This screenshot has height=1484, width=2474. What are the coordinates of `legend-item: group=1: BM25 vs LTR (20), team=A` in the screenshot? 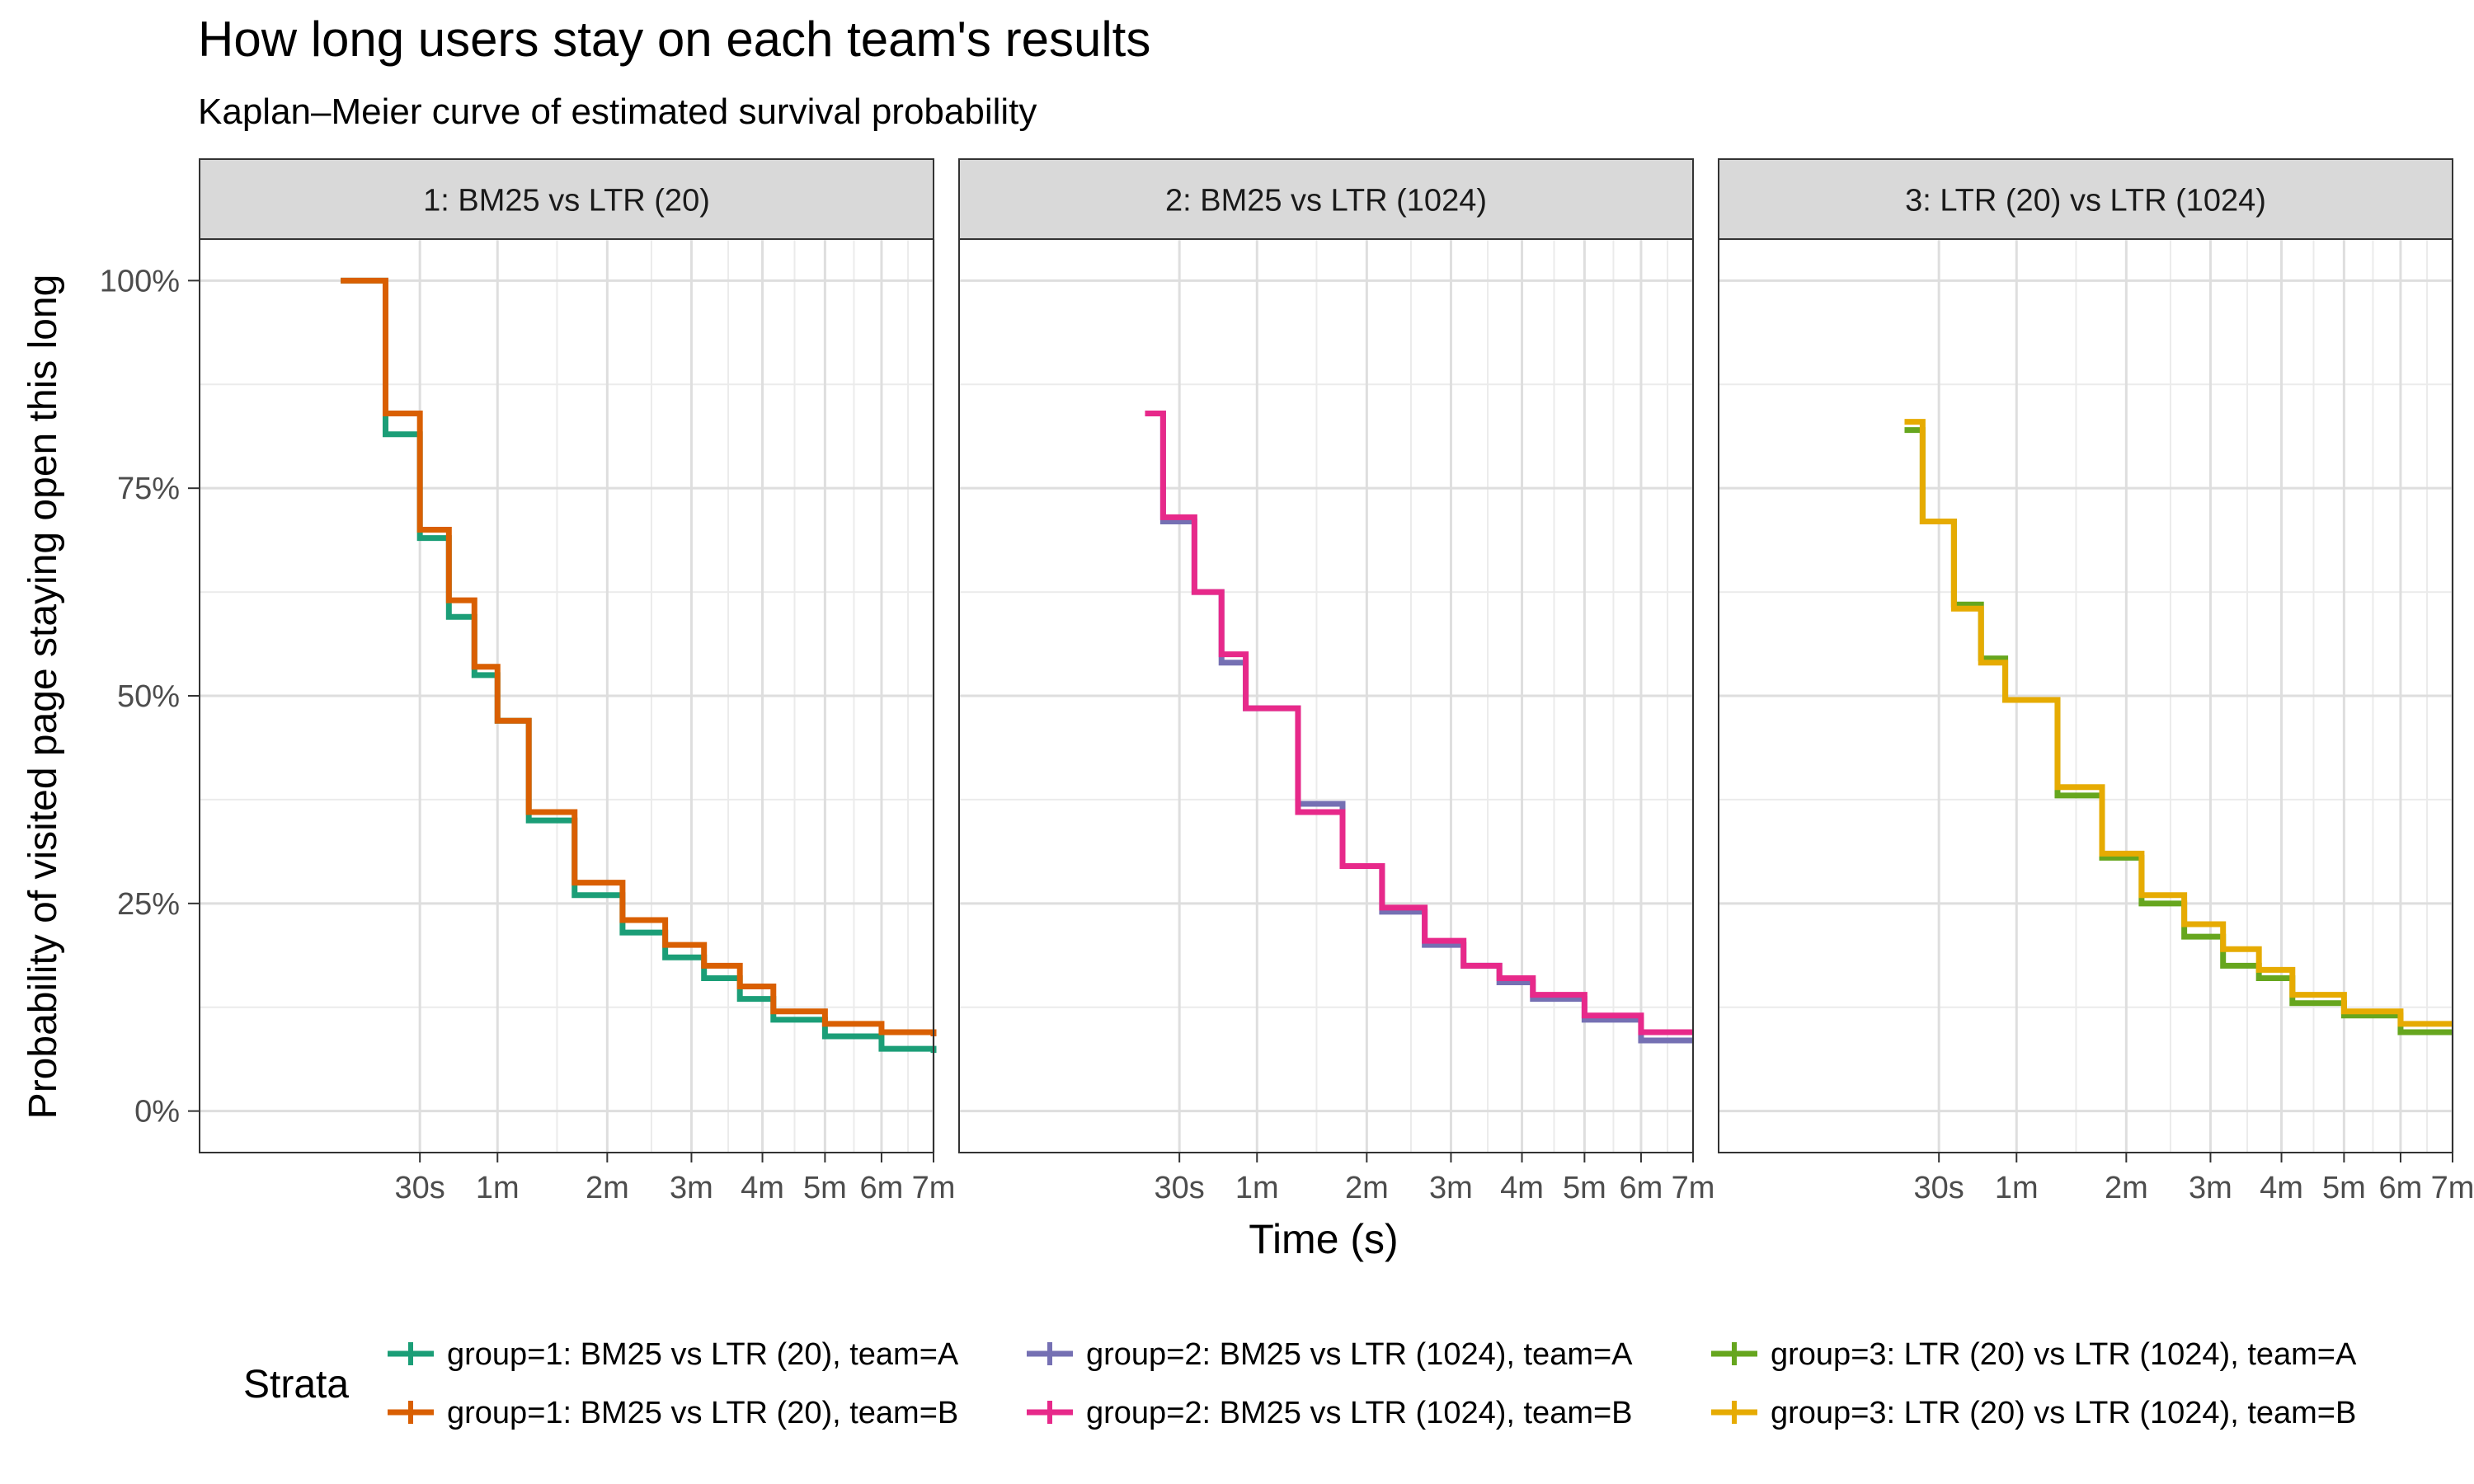 It's located at (673, 1354).